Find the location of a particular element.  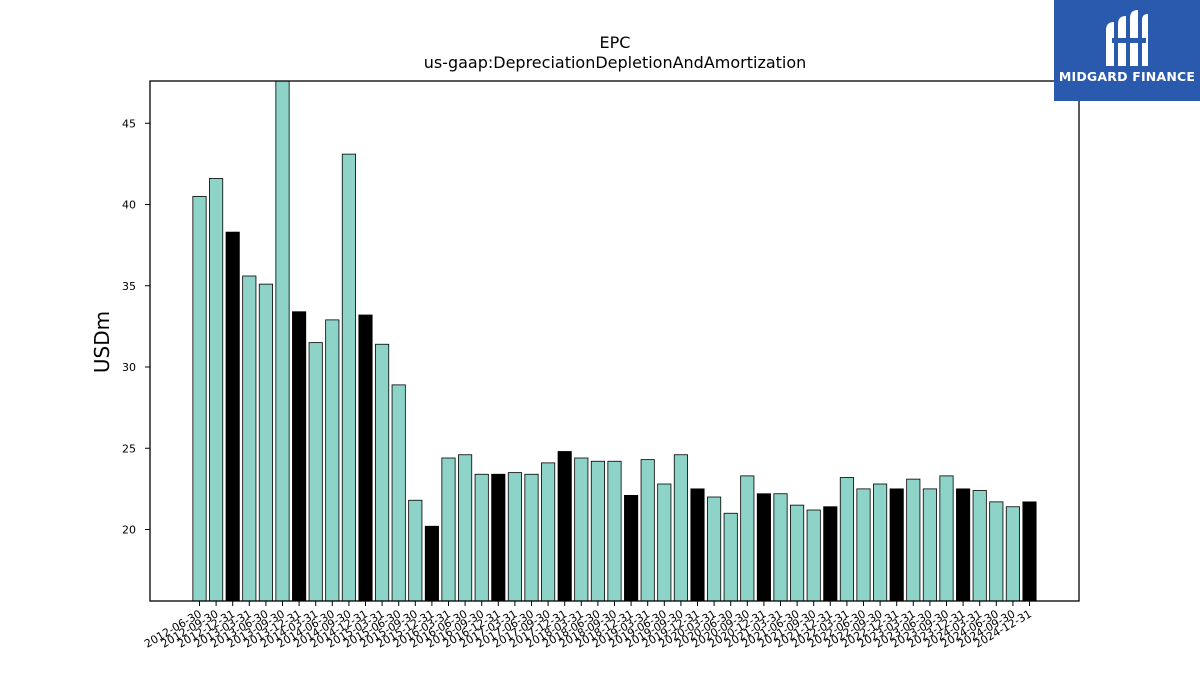

brand-logo: MIDGARD FINANCE is located at coordinates (1127, 50).